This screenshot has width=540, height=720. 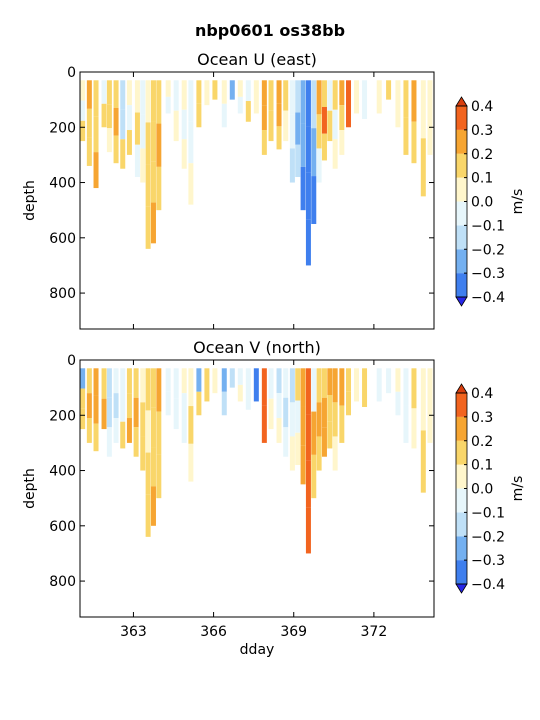 I want to click on panel-title: Ocean V (north), so click(x=257, y=347).